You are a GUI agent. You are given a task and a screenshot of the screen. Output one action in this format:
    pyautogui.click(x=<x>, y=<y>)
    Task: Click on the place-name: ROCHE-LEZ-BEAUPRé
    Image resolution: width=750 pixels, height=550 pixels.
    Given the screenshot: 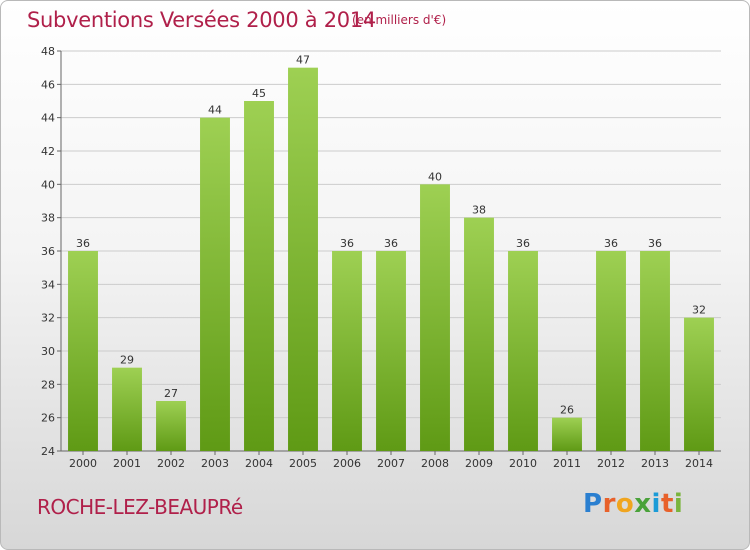 What is the action you would take?
    pyautogui.click(x=140, y=507)
    